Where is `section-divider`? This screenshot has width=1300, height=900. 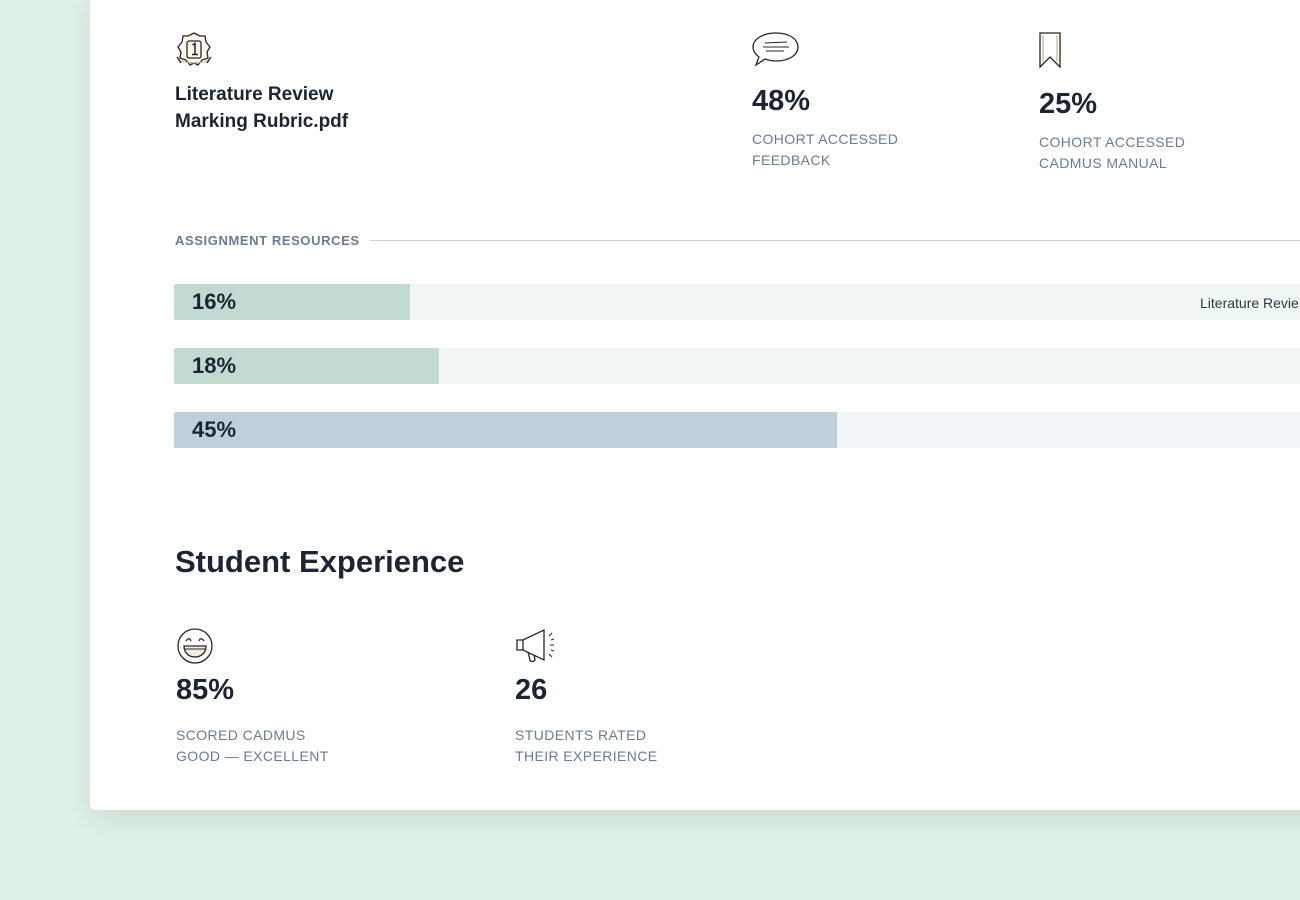 section-divider is located at coordinates (834, 240).